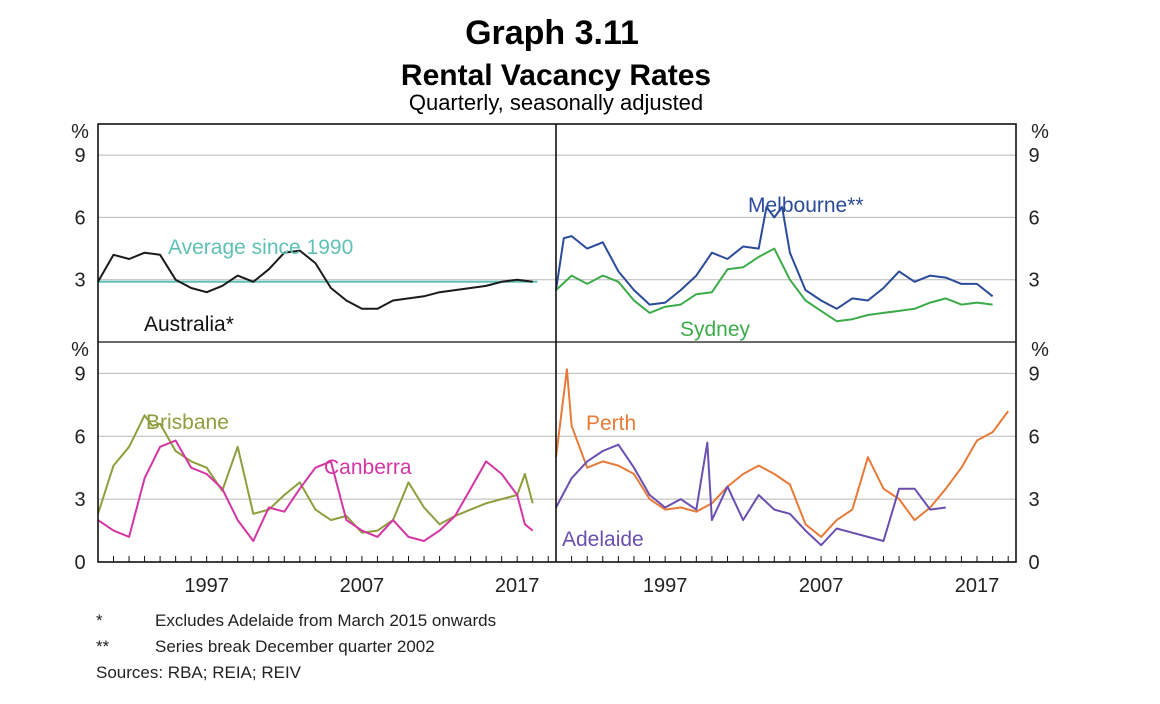 Image resolution: width=1160 pixels, height=704 pixels. I want to click on series-label-sydney: Sydney, so click(715, 329).